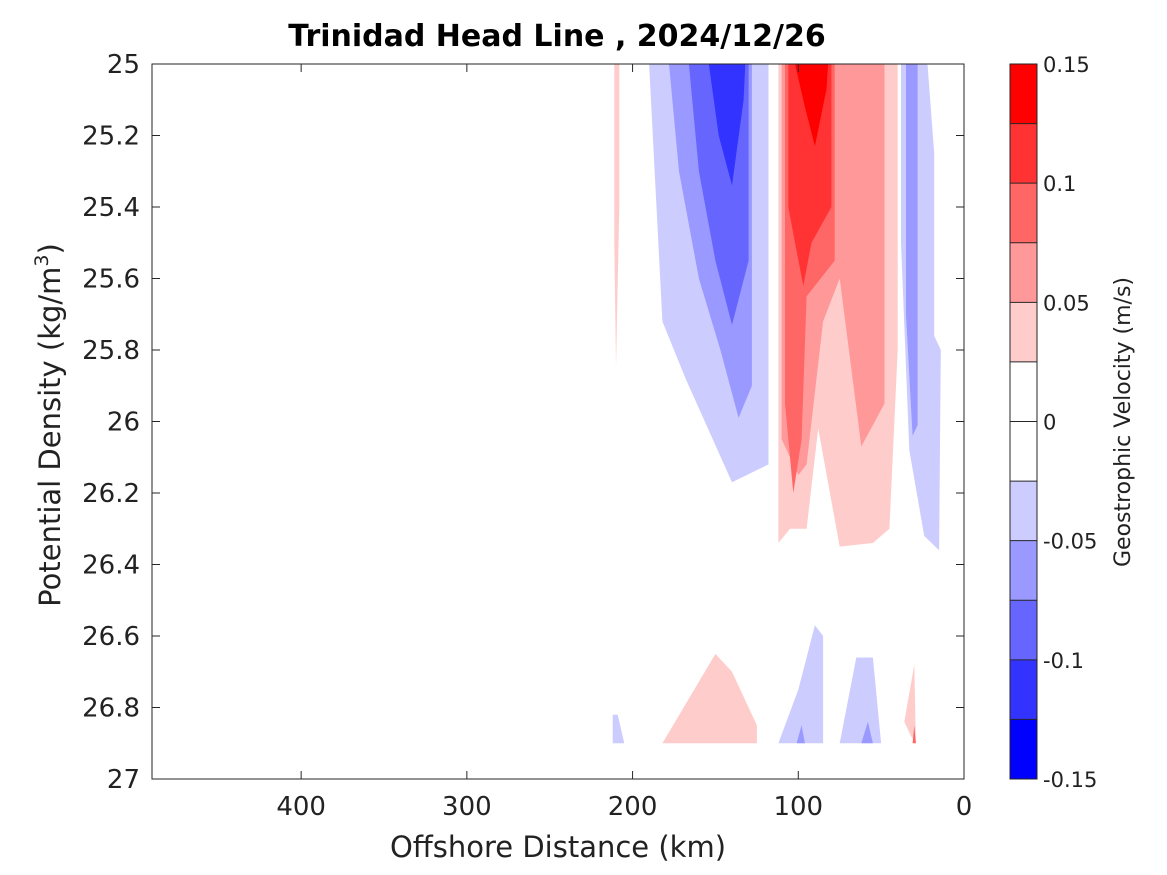 The height and width of the screenshot is (875, 1167). Describe the element at coordinates (111, 351) in the screenshot. I see `y-tick-label: 25.8` at that location.